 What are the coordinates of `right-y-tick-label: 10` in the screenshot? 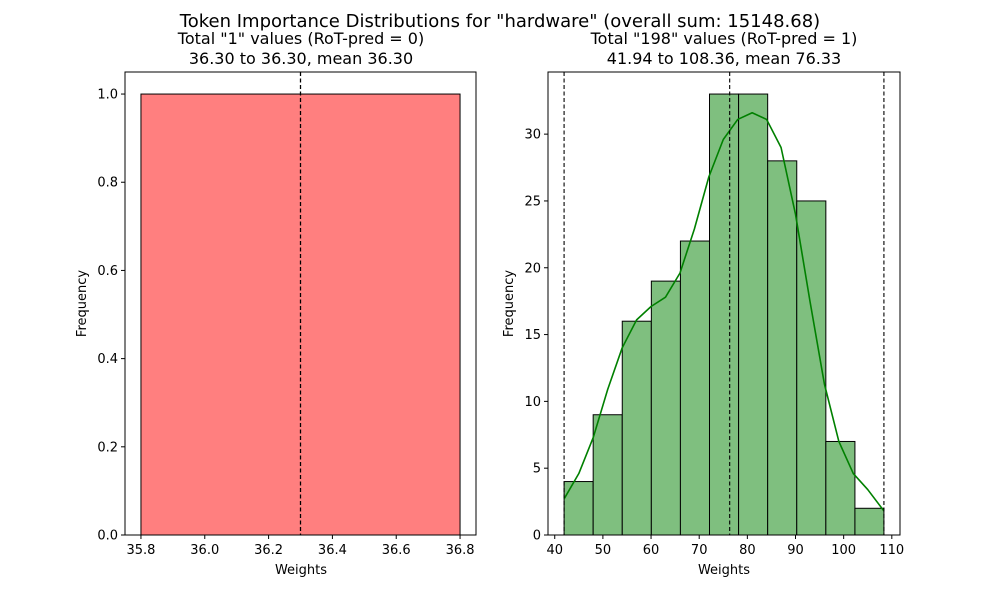 It's located at (532, 402).